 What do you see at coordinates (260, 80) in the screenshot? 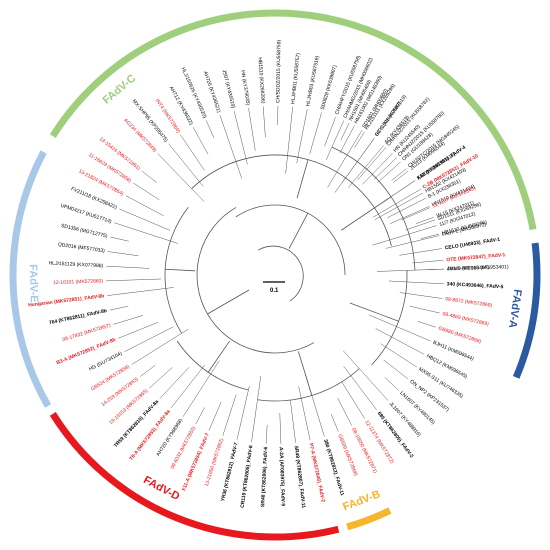
I see `leaf-label: HB1510 (KX269296)` at bounding box center [260, 80].